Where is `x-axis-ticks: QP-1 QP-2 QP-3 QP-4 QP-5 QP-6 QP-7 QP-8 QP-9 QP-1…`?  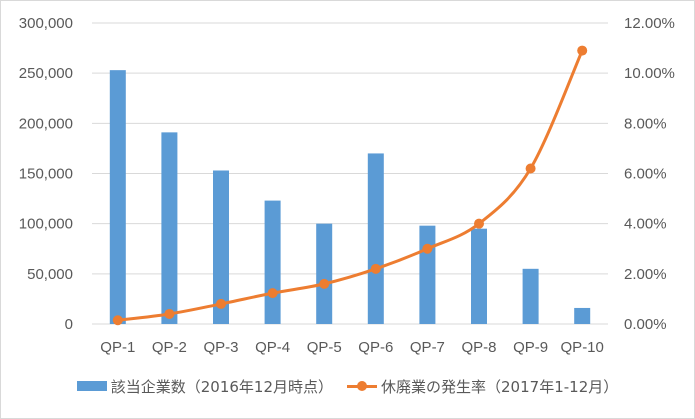
x-axis-ticks: QP-1 QP-2 QP-3 QP-4 QP-5 QP-6 QP-7 QP-8 QP-9 QP-1… is located at coordinates (352, 347).